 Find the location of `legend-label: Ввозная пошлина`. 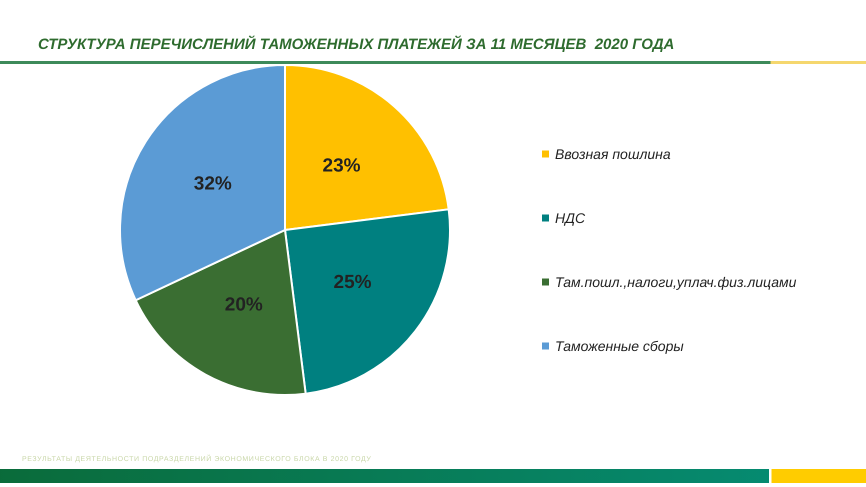

legend-label: Ввозная пошлина is located at coordinates (613, 154).